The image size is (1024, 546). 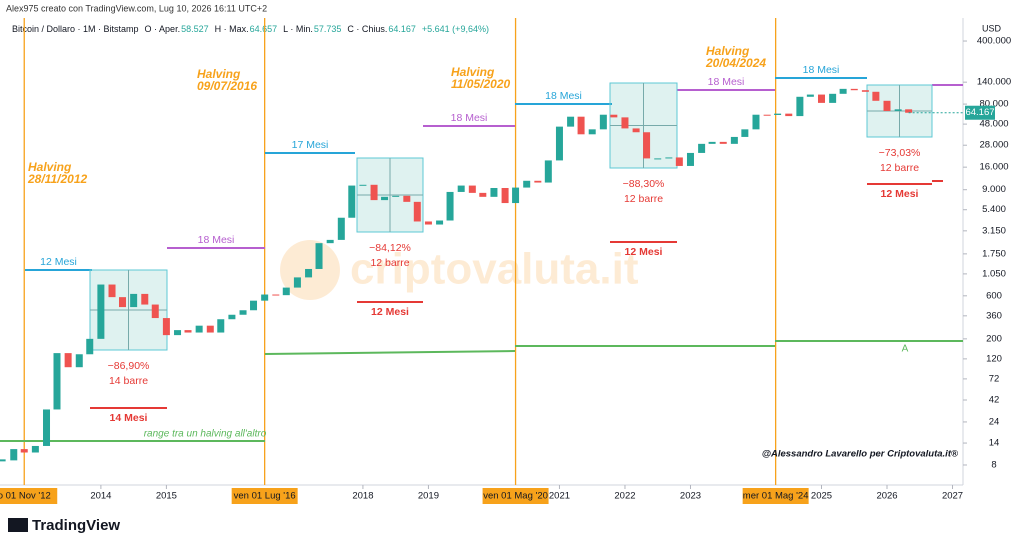 I want to click on halving-date: 20/04/2024, so click(x=735, y=63).